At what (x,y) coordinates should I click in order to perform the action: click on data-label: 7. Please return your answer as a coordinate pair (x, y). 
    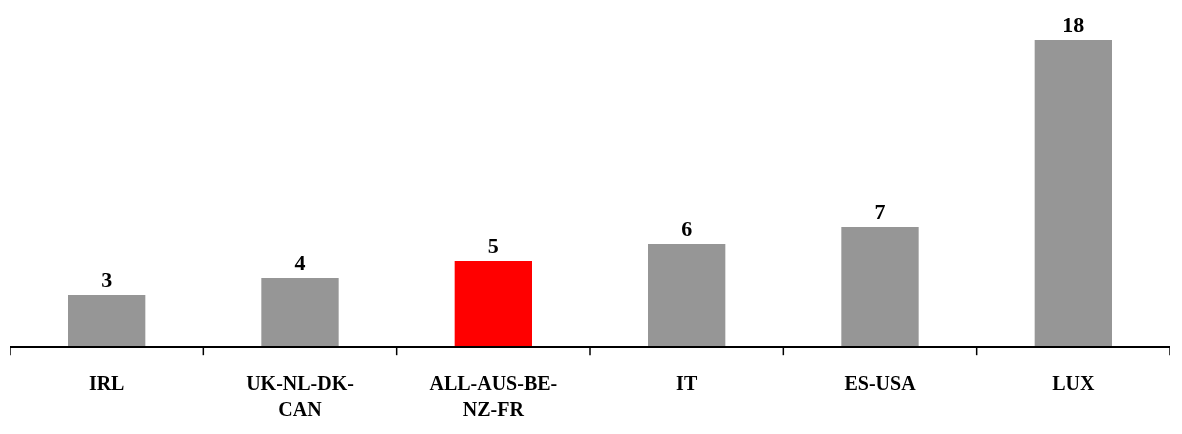
    Looking at the image, I should click on (880, 211).